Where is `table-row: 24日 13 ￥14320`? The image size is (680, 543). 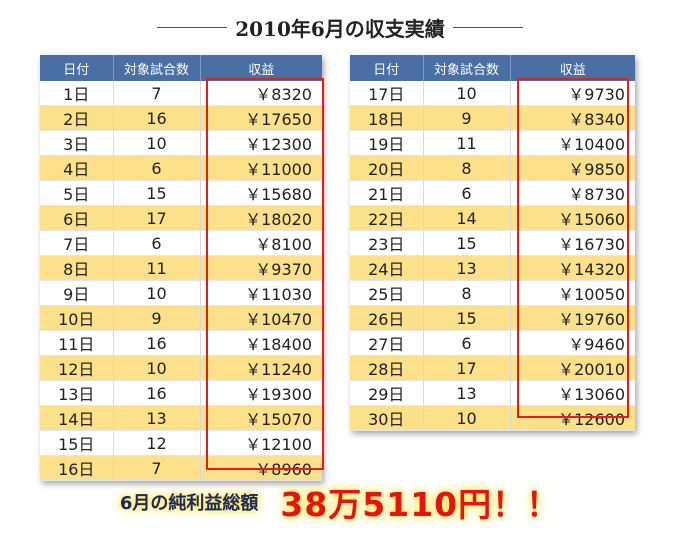
table-row: 24日 13 ￥14320 is located at coordinates (492, 268).